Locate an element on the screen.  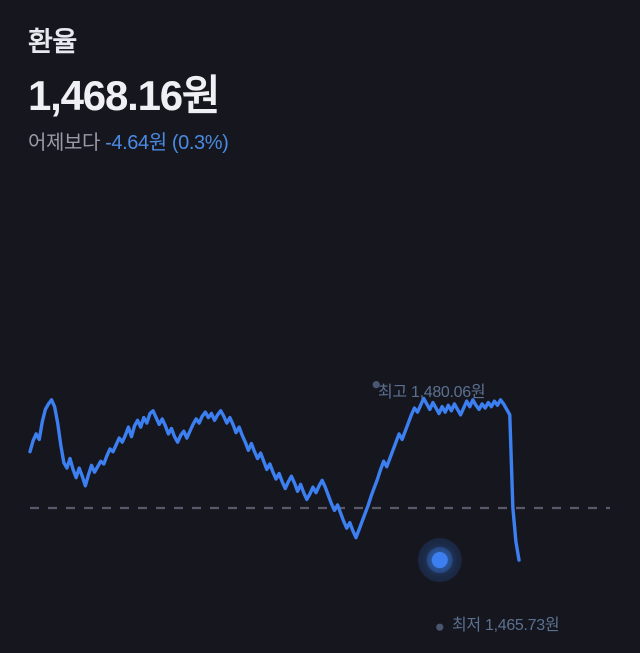
high-point-dot is located at coordinates (376, 385).